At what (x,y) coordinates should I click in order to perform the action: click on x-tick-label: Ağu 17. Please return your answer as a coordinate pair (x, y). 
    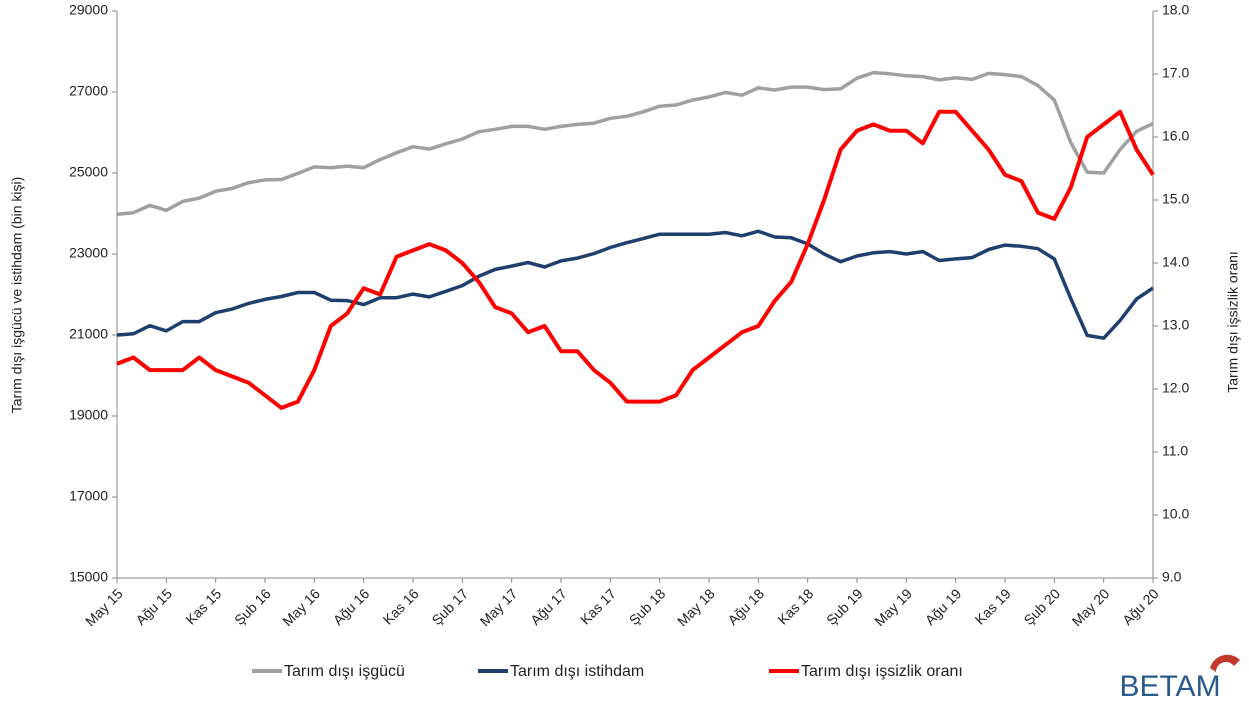
    Looking at the image, I should click on (548, 606).